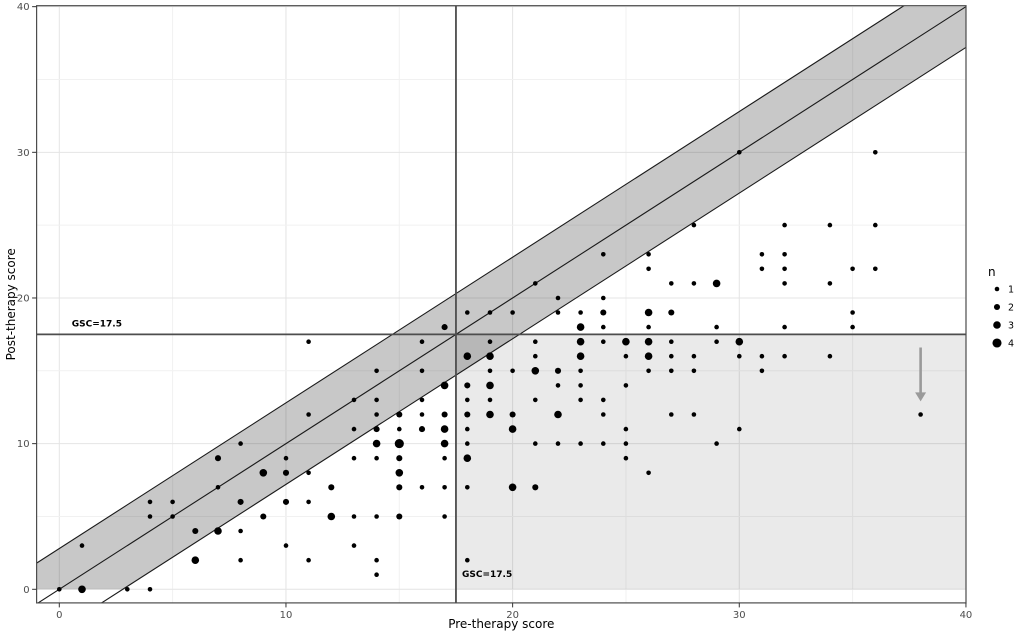 The width and height of the screenshot is (1024, 640). What do you see at coordinates (1003, 326) in the screenshot?
I see `legend-item: 3` at bounding box center [1003, 326].